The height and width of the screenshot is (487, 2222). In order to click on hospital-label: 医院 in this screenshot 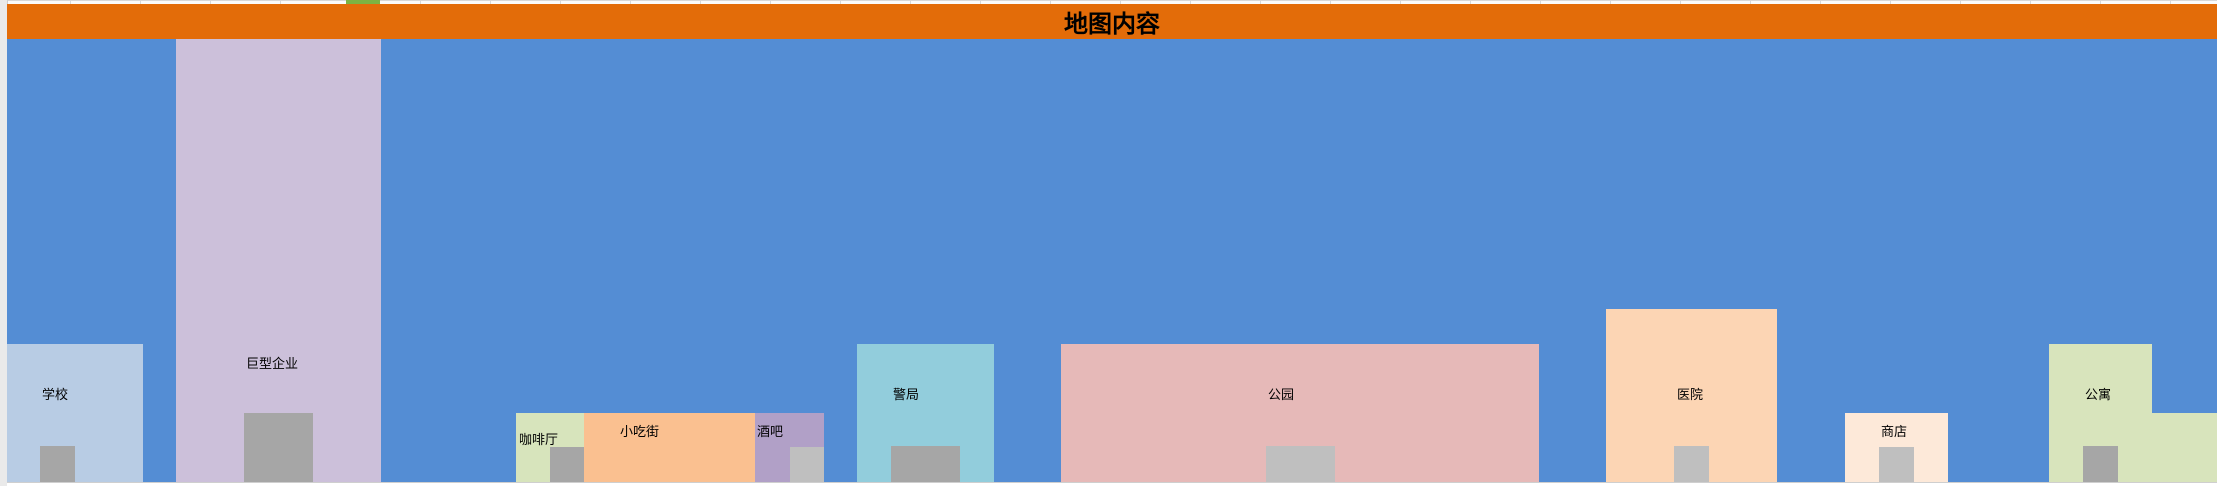, I will do `click(1690, 395)`.